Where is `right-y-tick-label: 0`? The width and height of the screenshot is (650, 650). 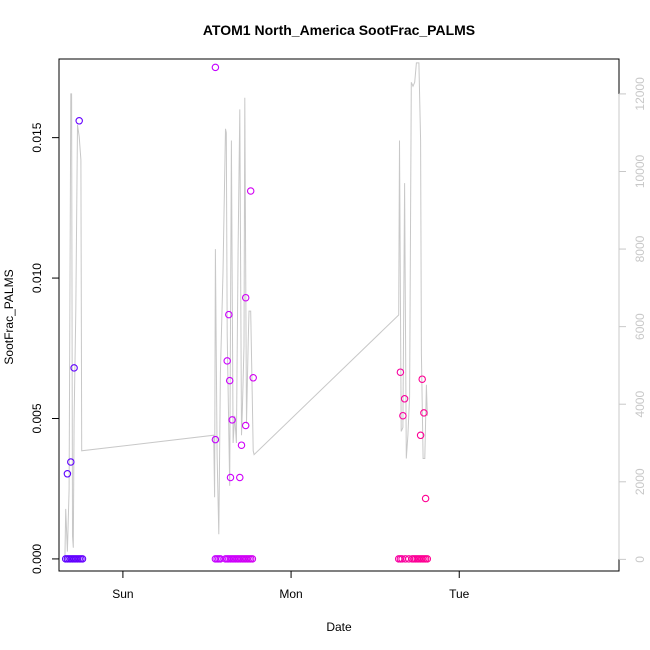 right-y-tick-label: 0 is located at coordinates (640, 559).